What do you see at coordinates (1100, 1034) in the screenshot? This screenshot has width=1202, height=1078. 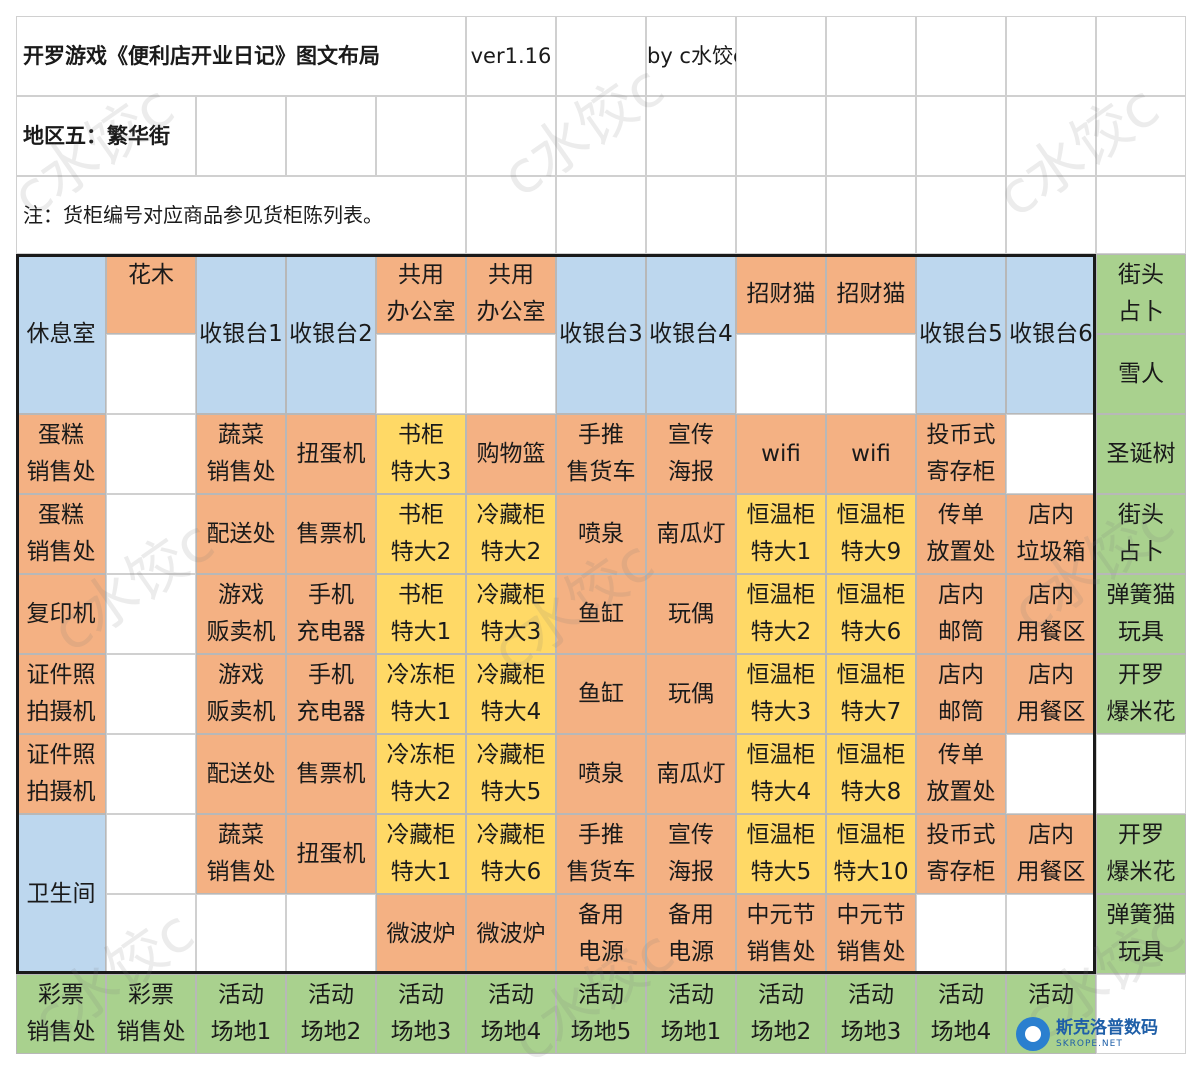 I see `site-badge: 斯克洛普数码 SKROPE.NET` at bounding box center [1100, 1034].